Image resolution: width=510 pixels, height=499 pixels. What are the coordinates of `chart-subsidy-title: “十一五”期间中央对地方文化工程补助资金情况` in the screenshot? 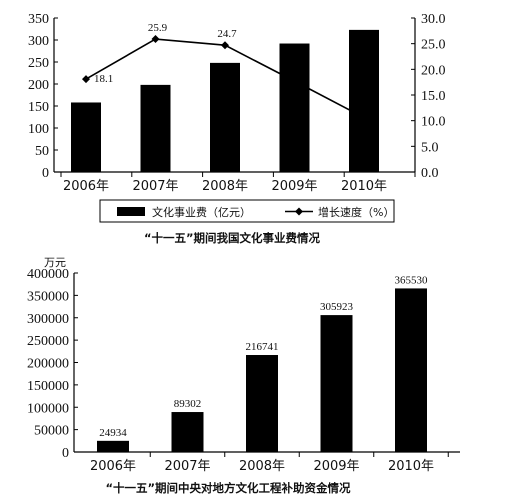 It's located at (228, 488).